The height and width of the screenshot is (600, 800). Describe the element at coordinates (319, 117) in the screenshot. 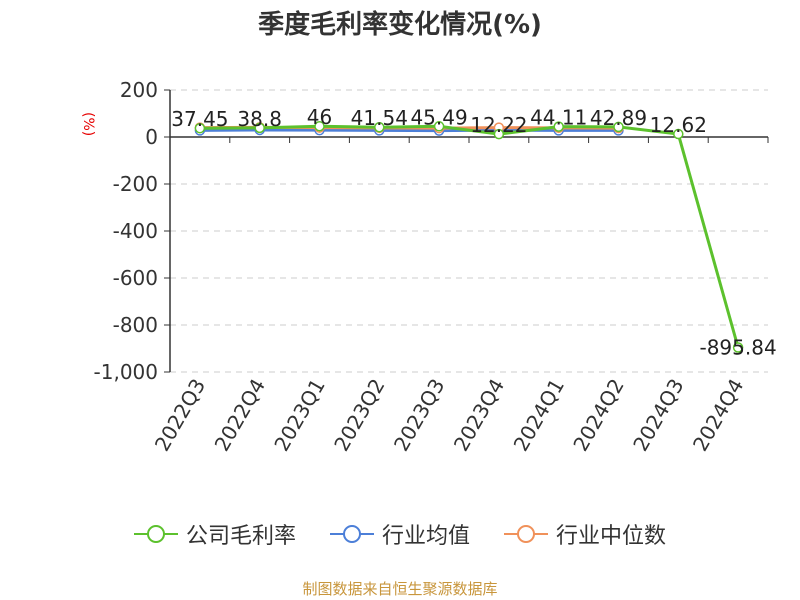

I see `data-label-company: 46` at that location.